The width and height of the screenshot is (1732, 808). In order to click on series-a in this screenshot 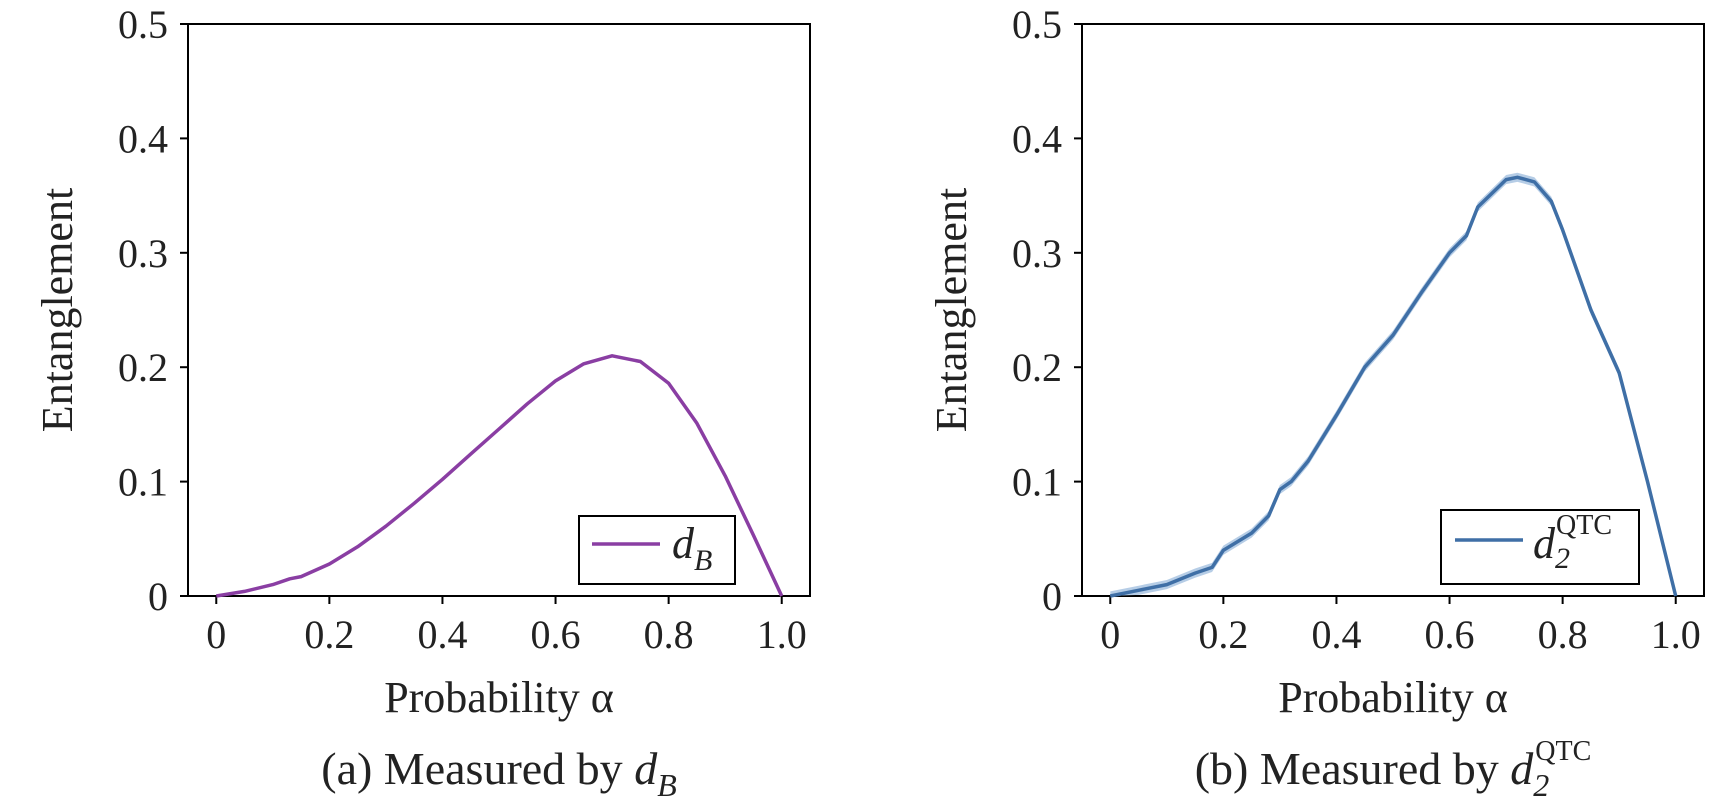, I will do `click(500, 476)`.